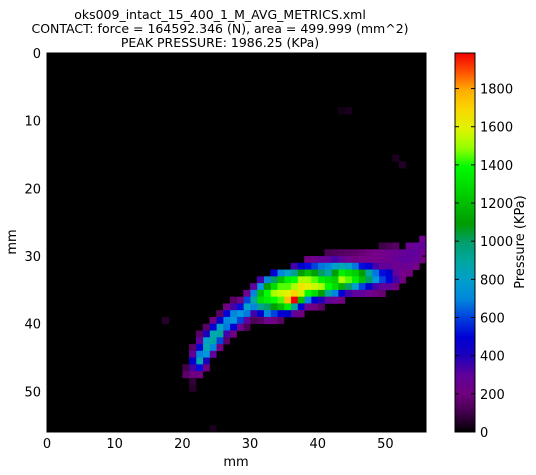 This screenshot has height=475, width=536. I want to click on colorbar-tick-label: 400, so click(492, 357).